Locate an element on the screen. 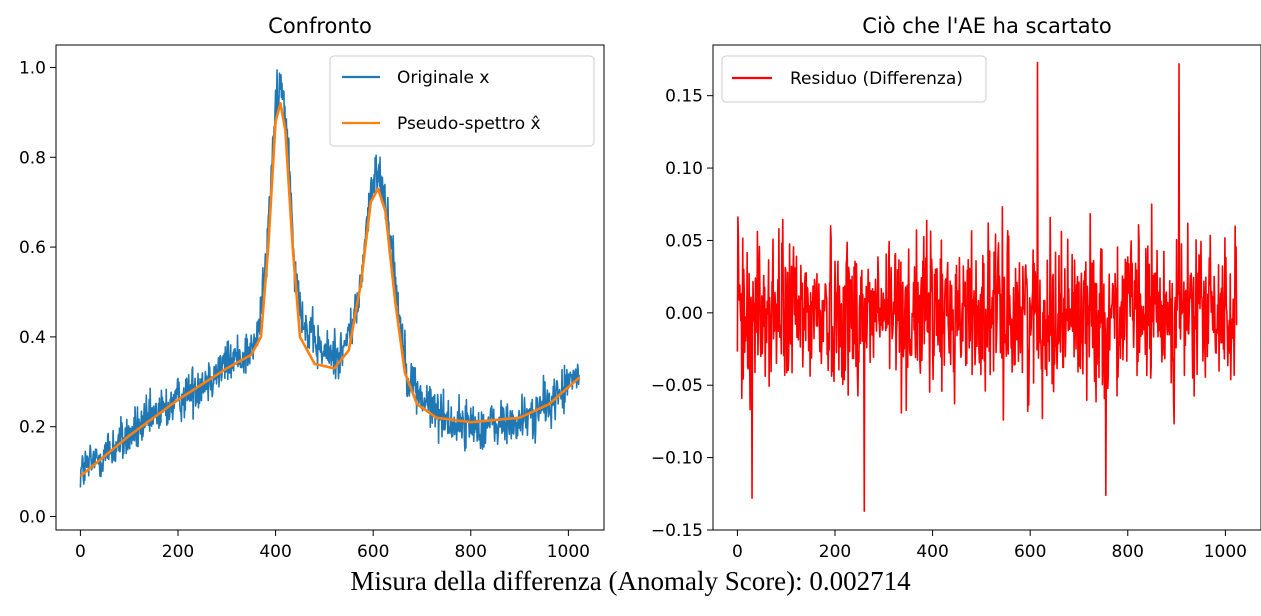 The height and width of the screenshot is (616, 1261). chart-left-x-ticks: 0 200 400 600 800 1000 is located at coordinates (332, 546).